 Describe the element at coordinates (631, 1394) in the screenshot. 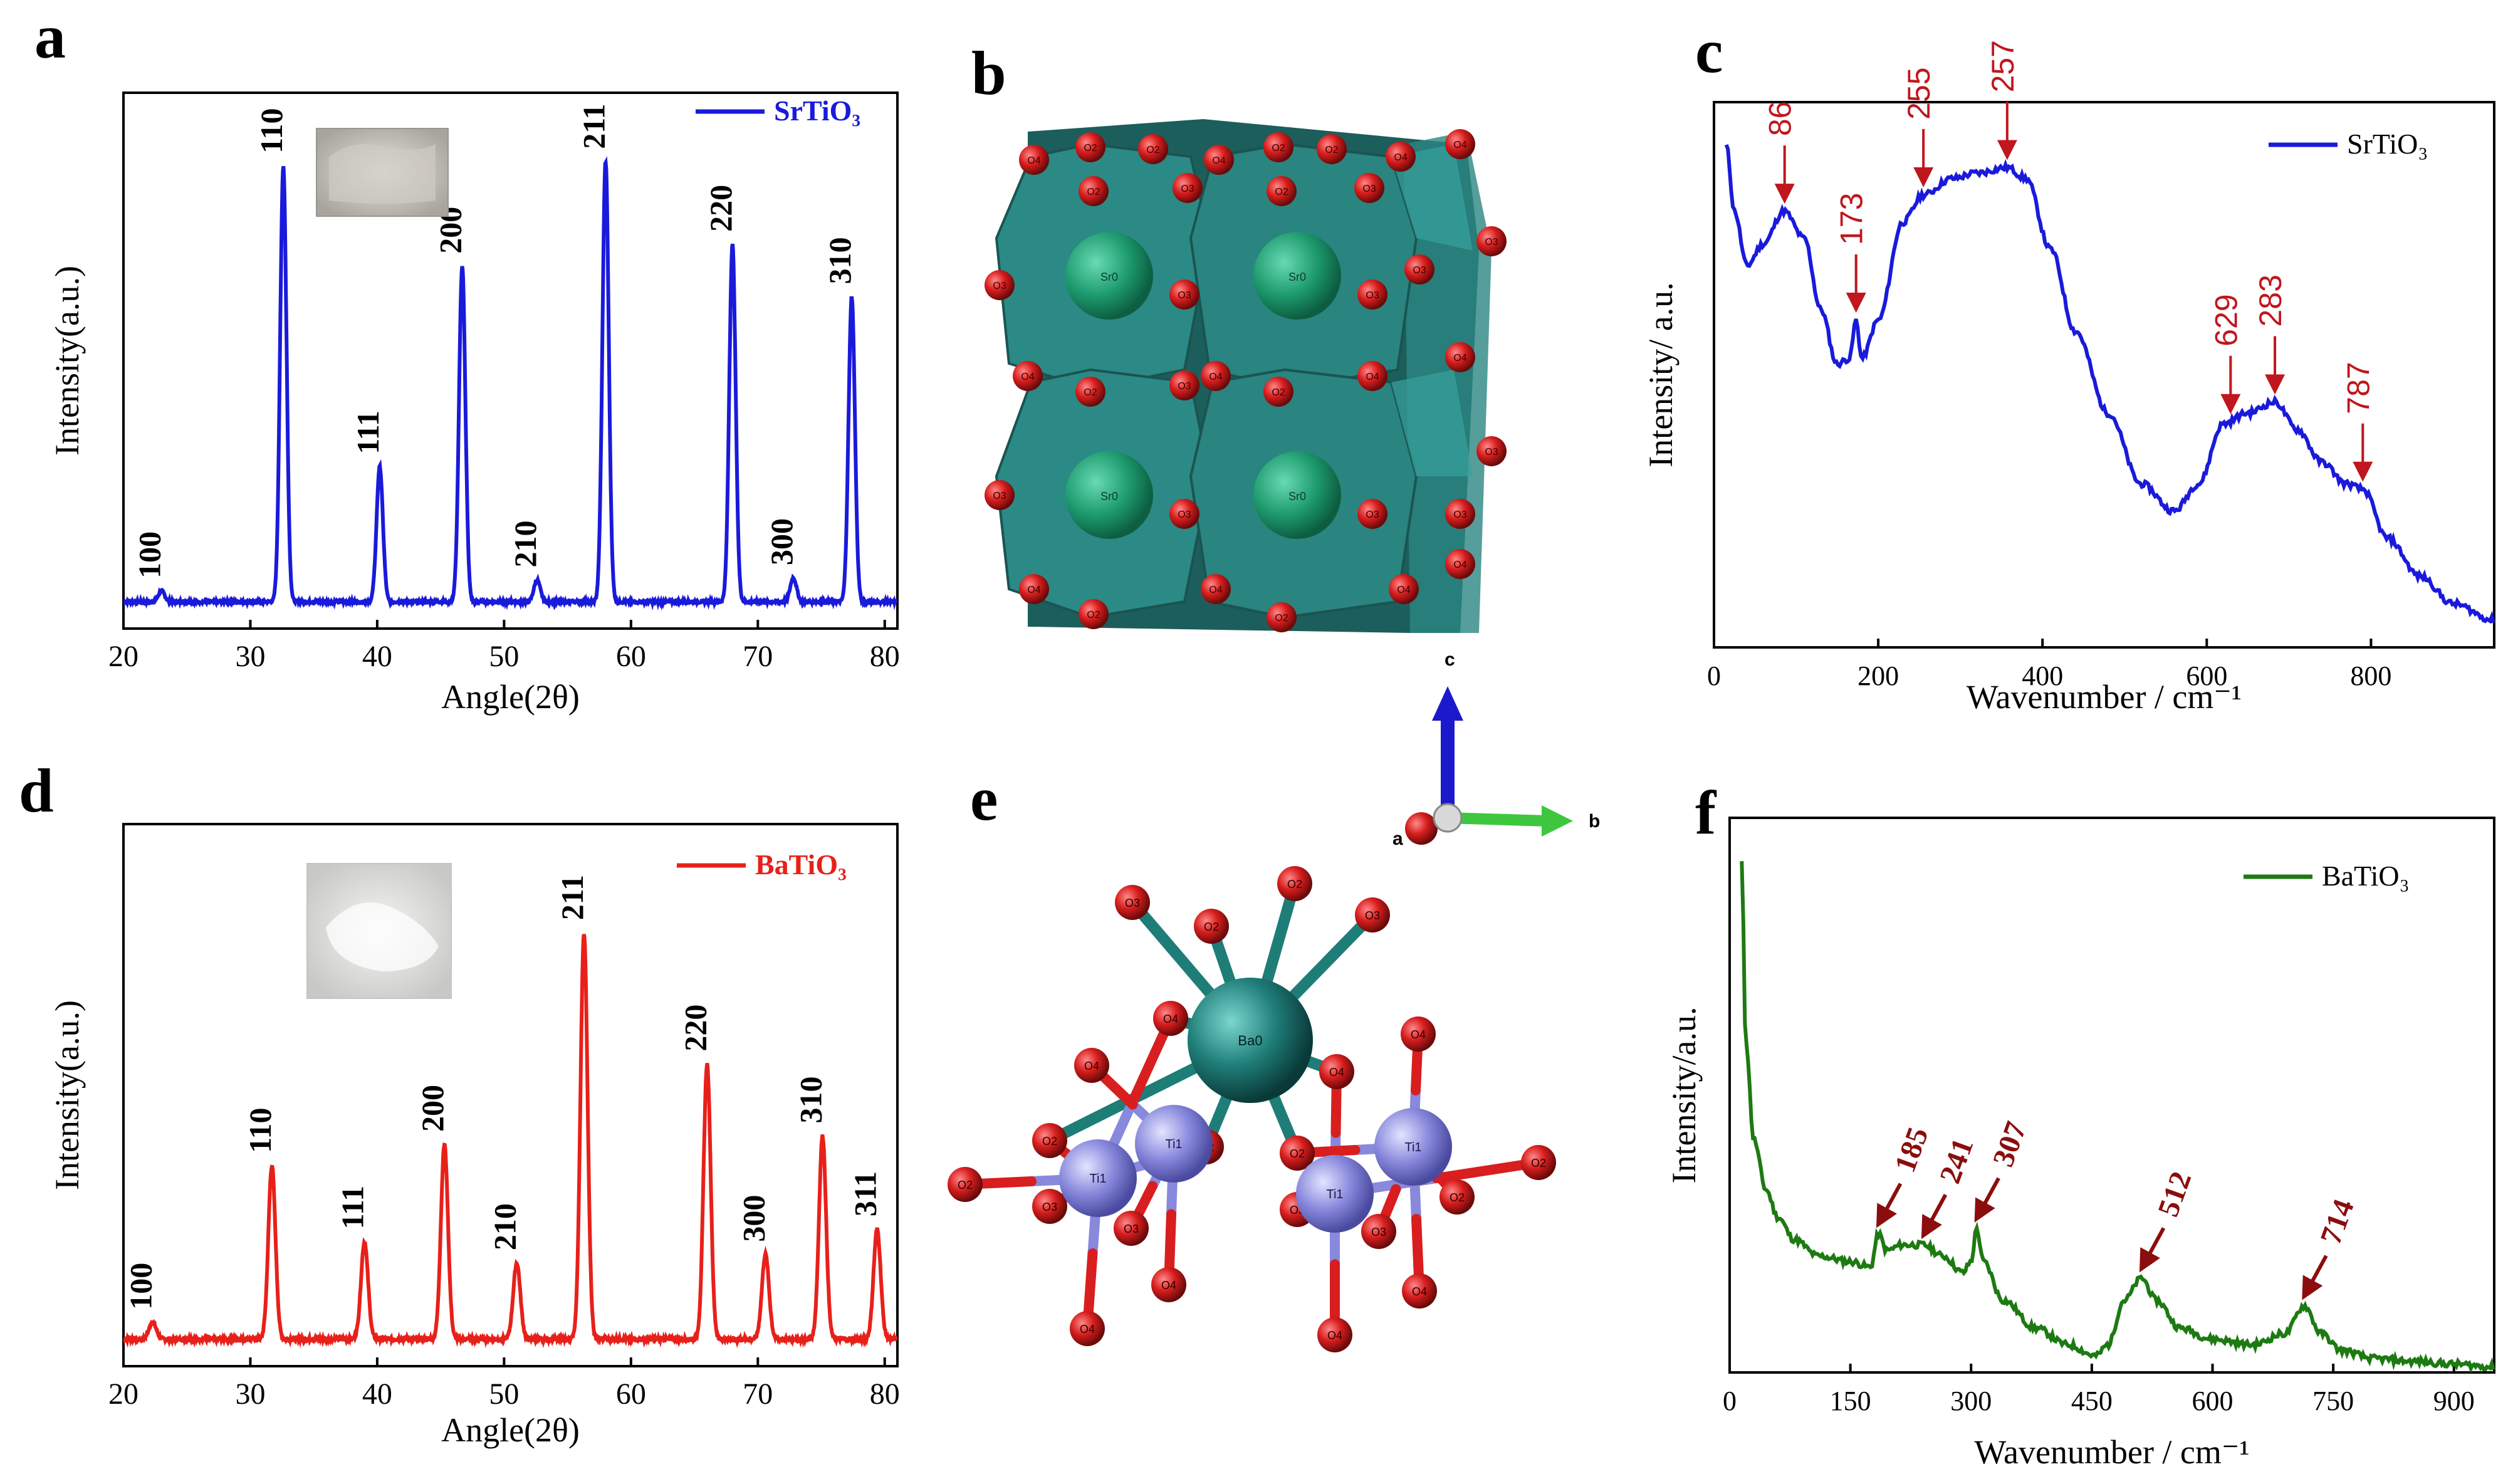

I see `x-tick-label: 60` at that location.